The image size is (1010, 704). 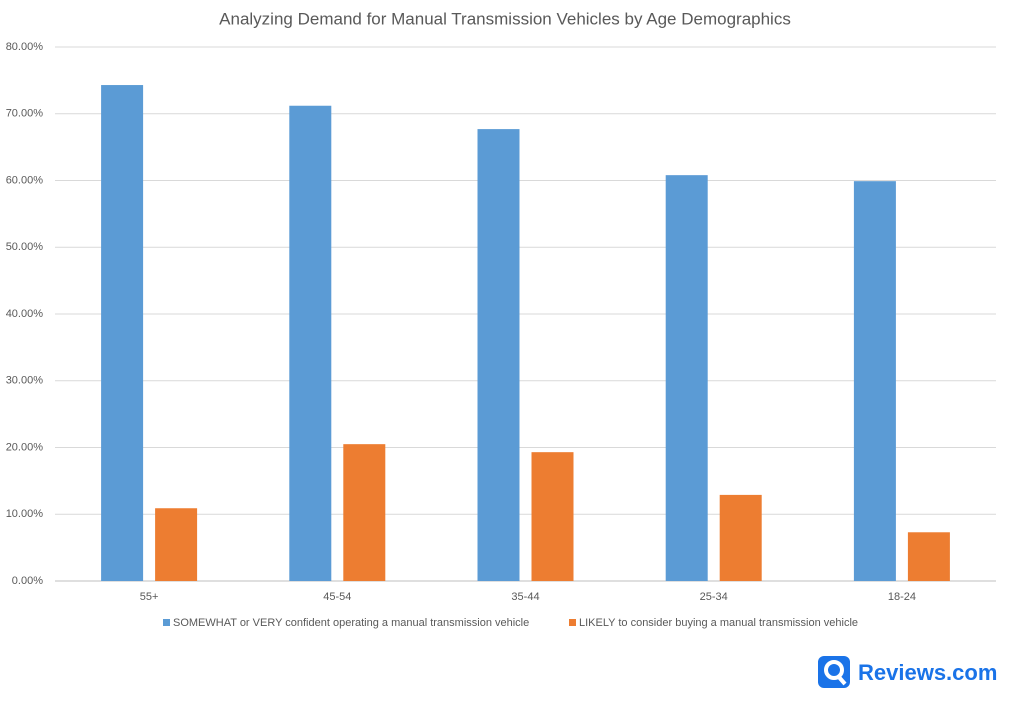 I want to click on y-tick-label: 20.00%, so click(x=25, y=447).